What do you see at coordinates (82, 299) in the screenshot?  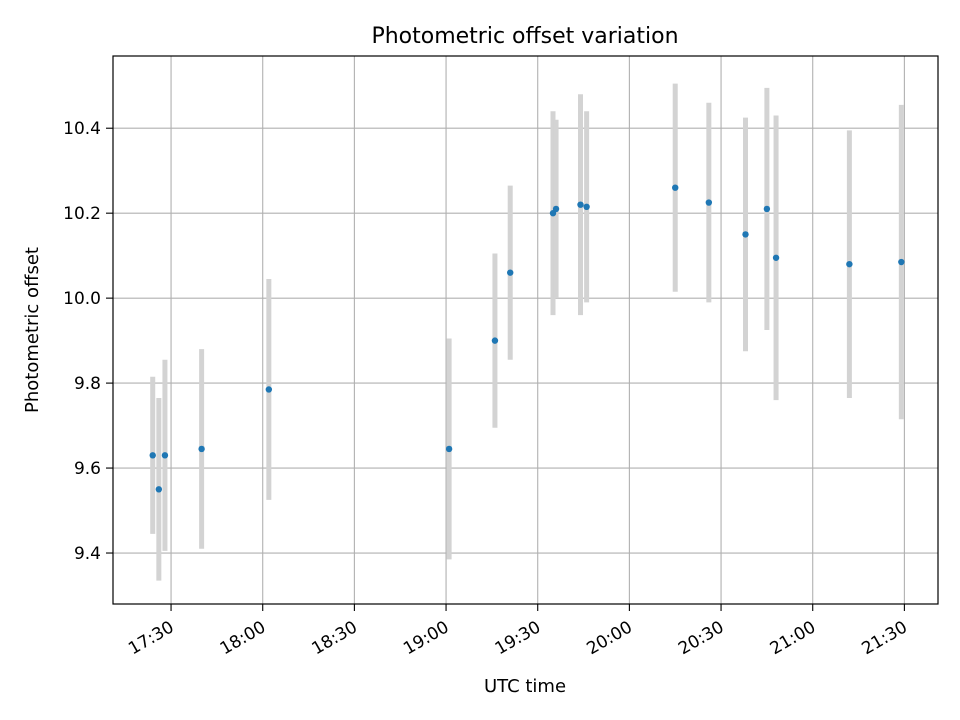 I see `y-tick-label: 10.0` at bounding box center [82, 299].